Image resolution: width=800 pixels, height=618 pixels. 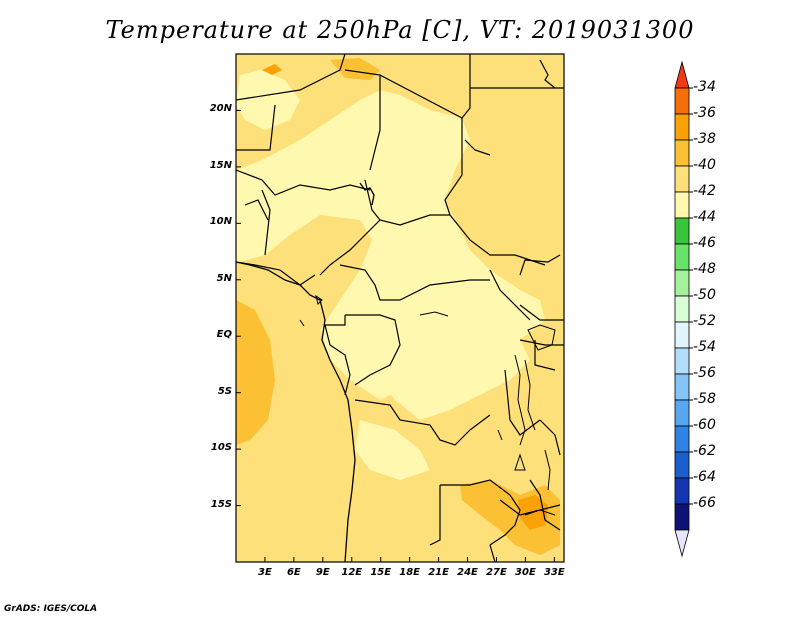 I want to click on field-region-42-central, so click(x=455, y=355).